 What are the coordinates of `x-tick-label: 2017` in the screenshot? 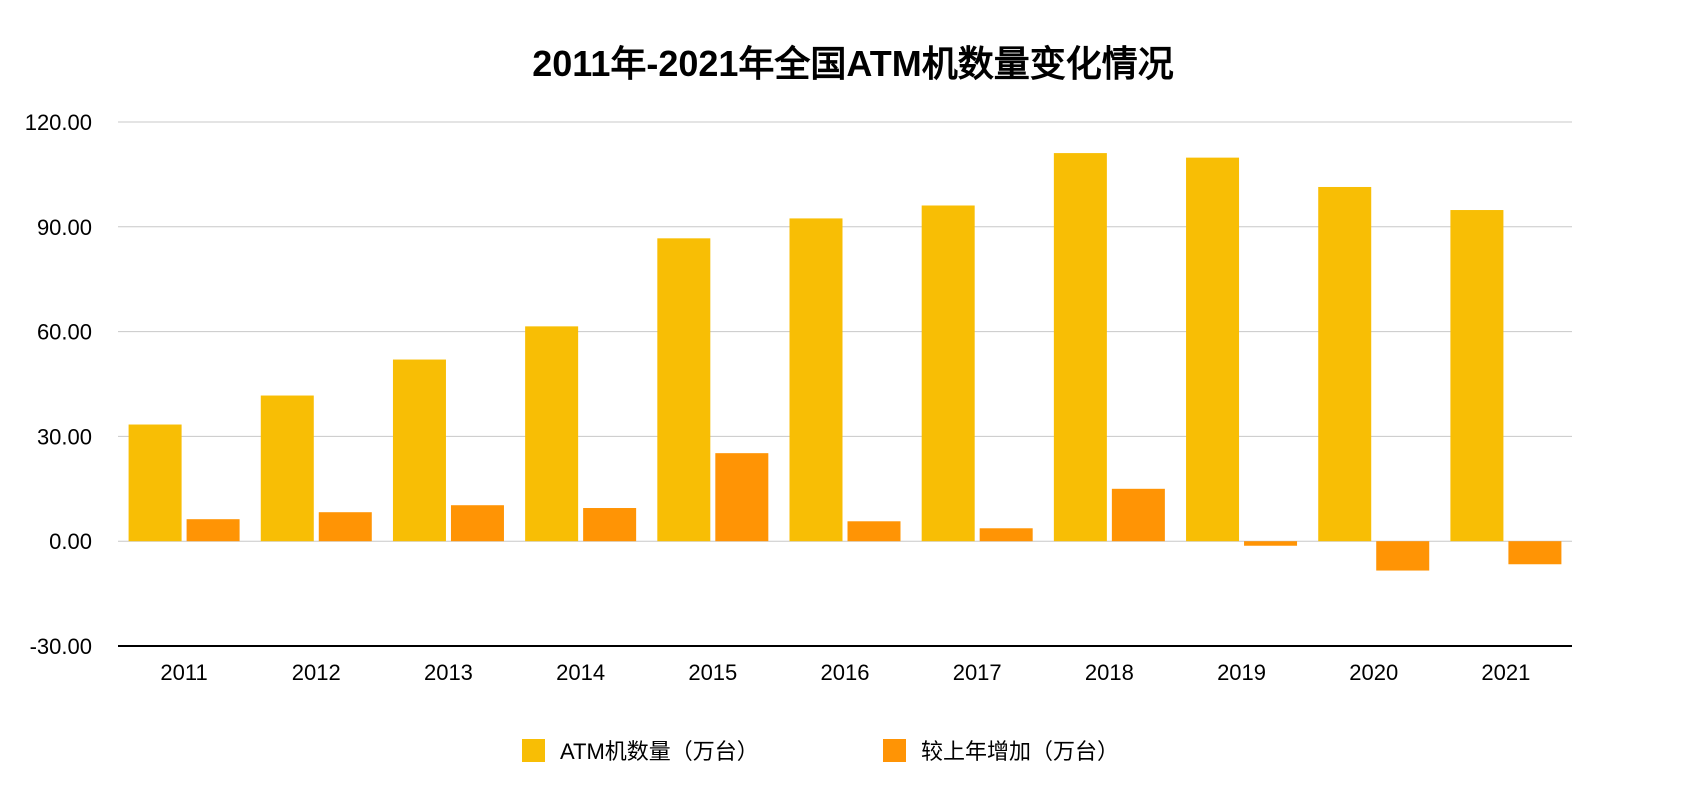 It's located at (977, 672).